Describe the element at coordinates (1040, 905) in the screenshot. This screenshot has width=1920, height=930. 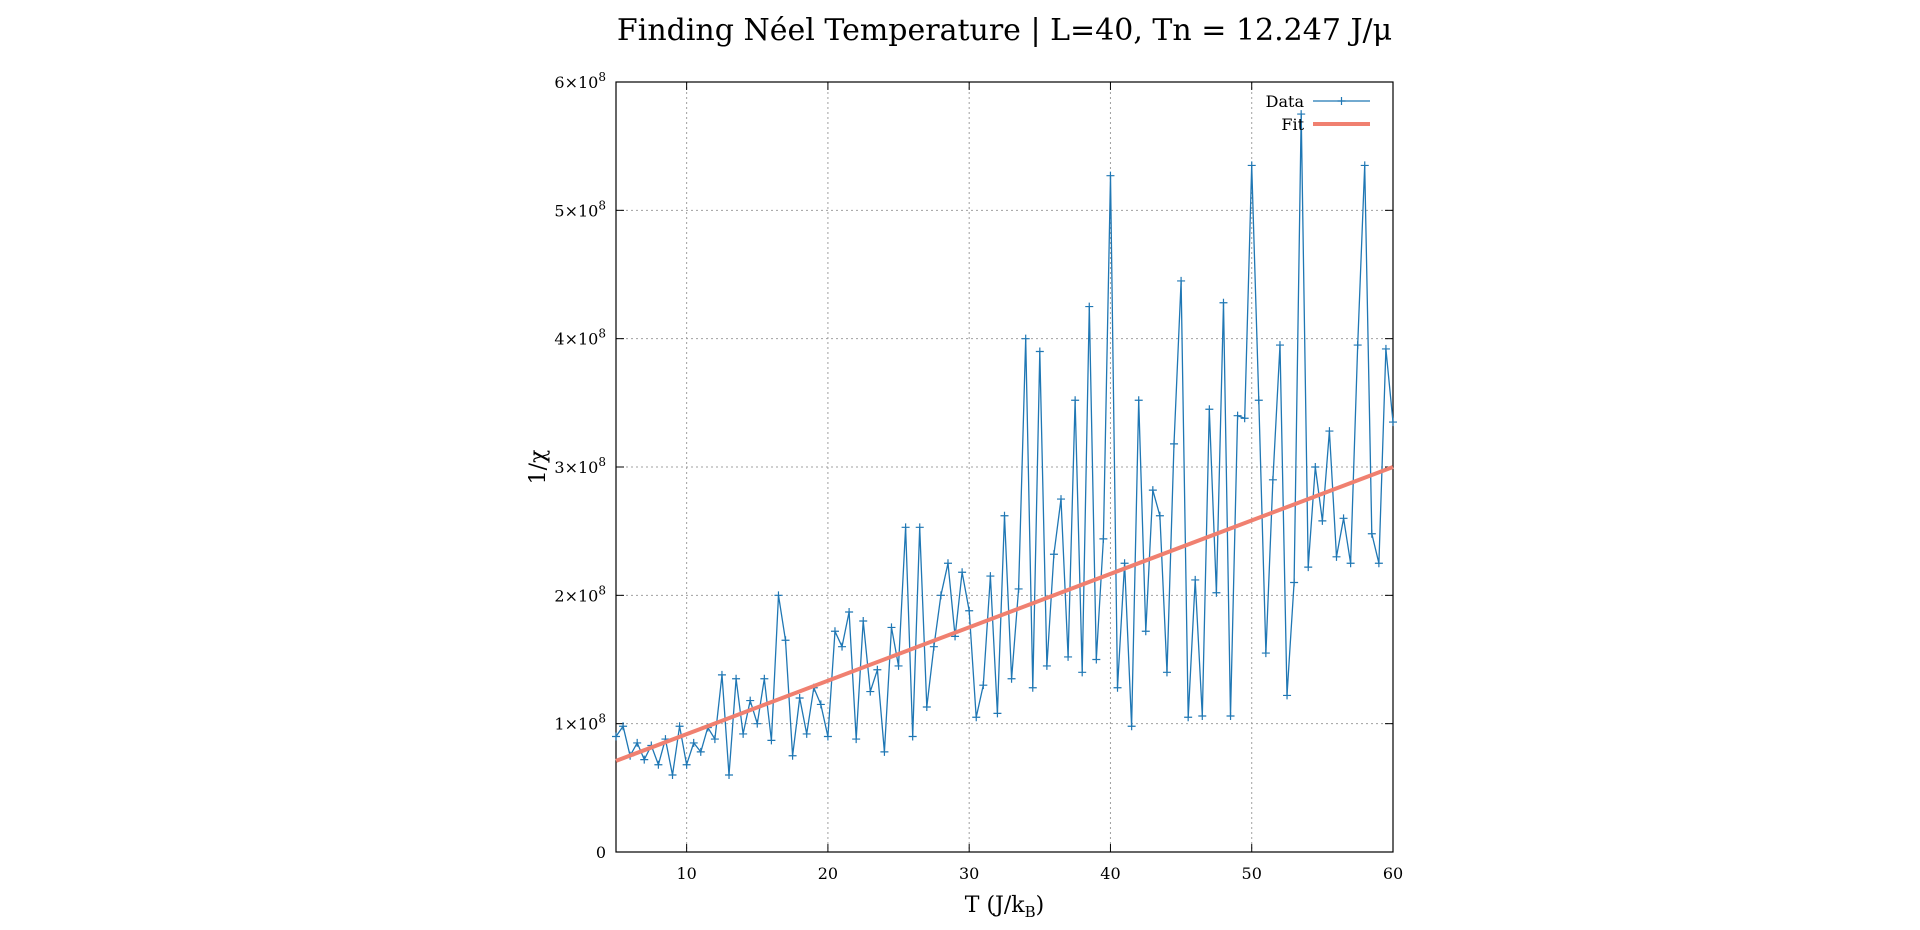
I see `x-axis-title-close: )` at that location.